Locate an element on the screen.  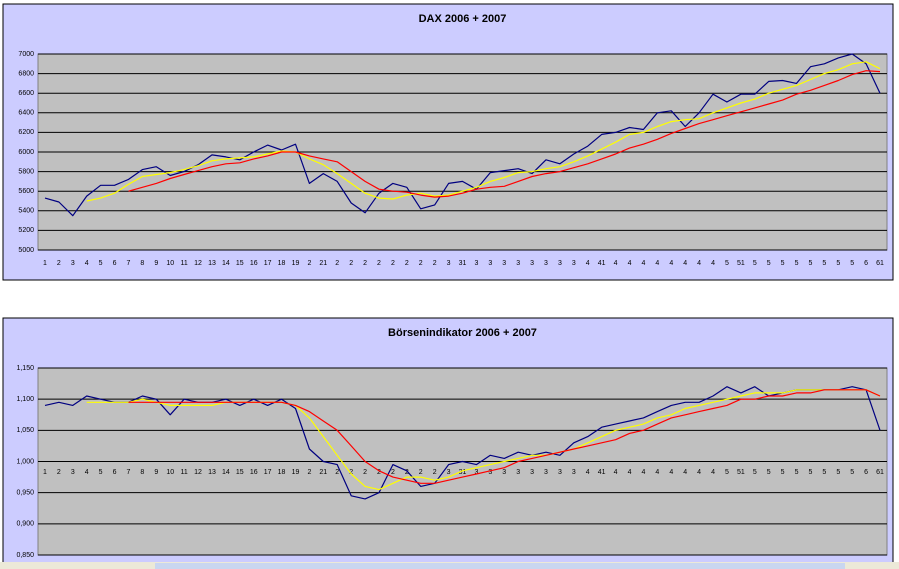
y-tick-label: 6000 is located at coordinates (26, 152).